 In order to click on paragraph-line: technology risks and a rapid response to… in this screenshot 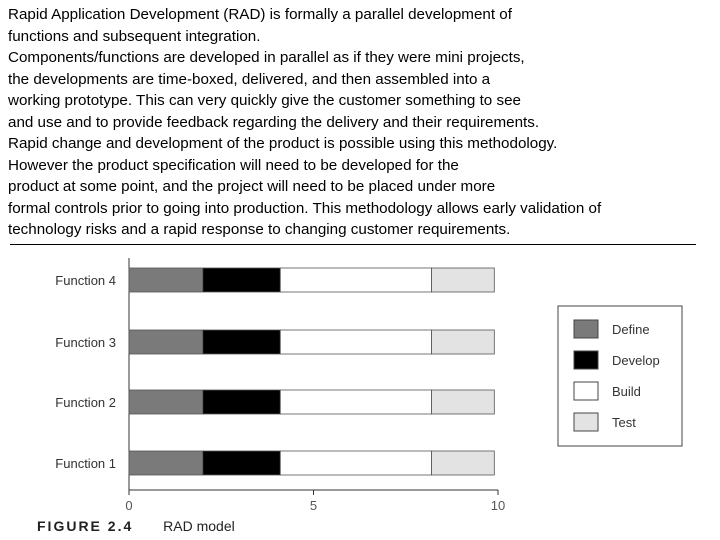, I will do `click(259, 229)`.